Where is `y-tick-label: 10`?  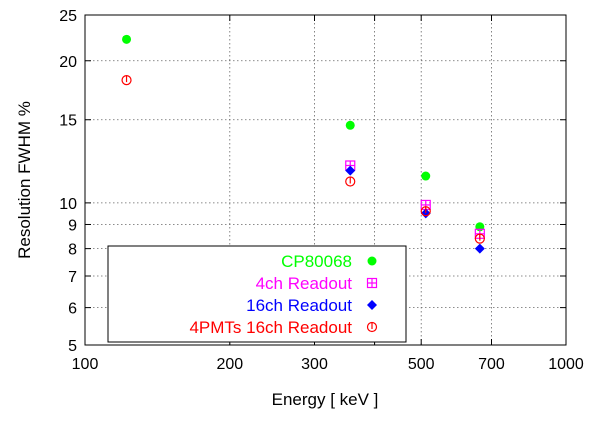
y-tick-label: 10 is located at coordinates (68, 204).